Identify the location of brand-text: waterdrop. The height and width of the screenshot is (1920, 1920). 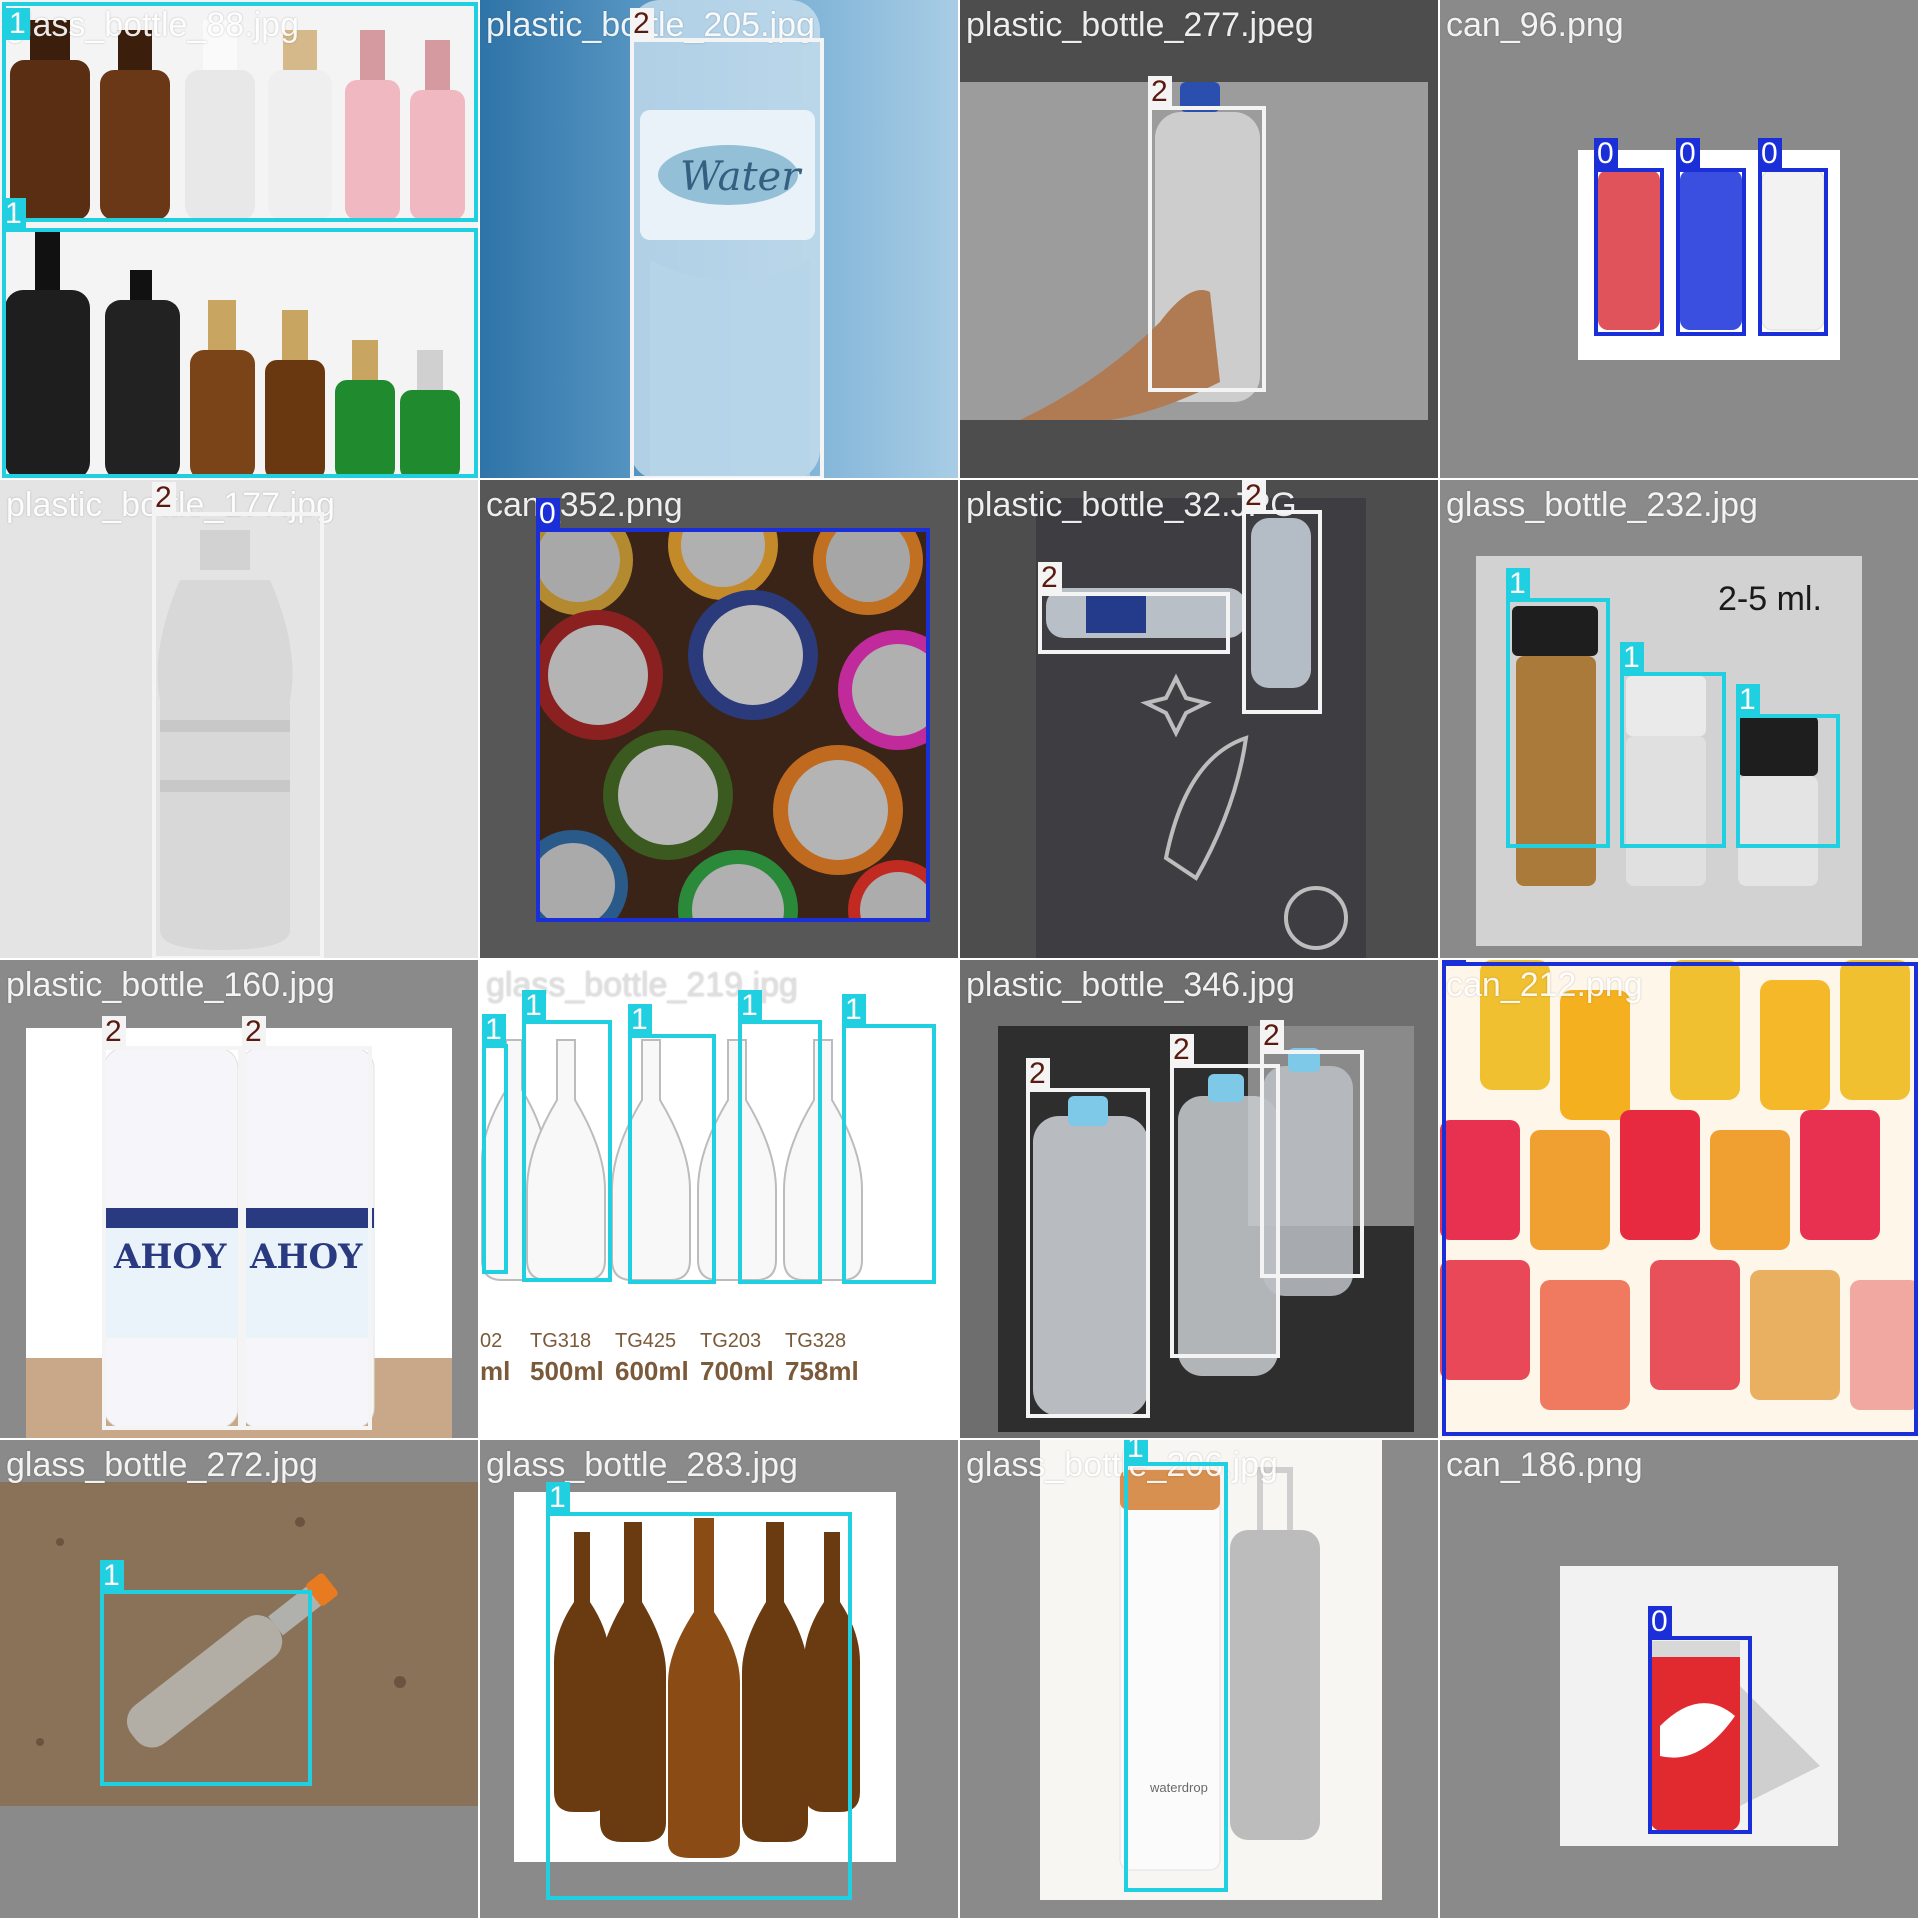
(1179, 1787).